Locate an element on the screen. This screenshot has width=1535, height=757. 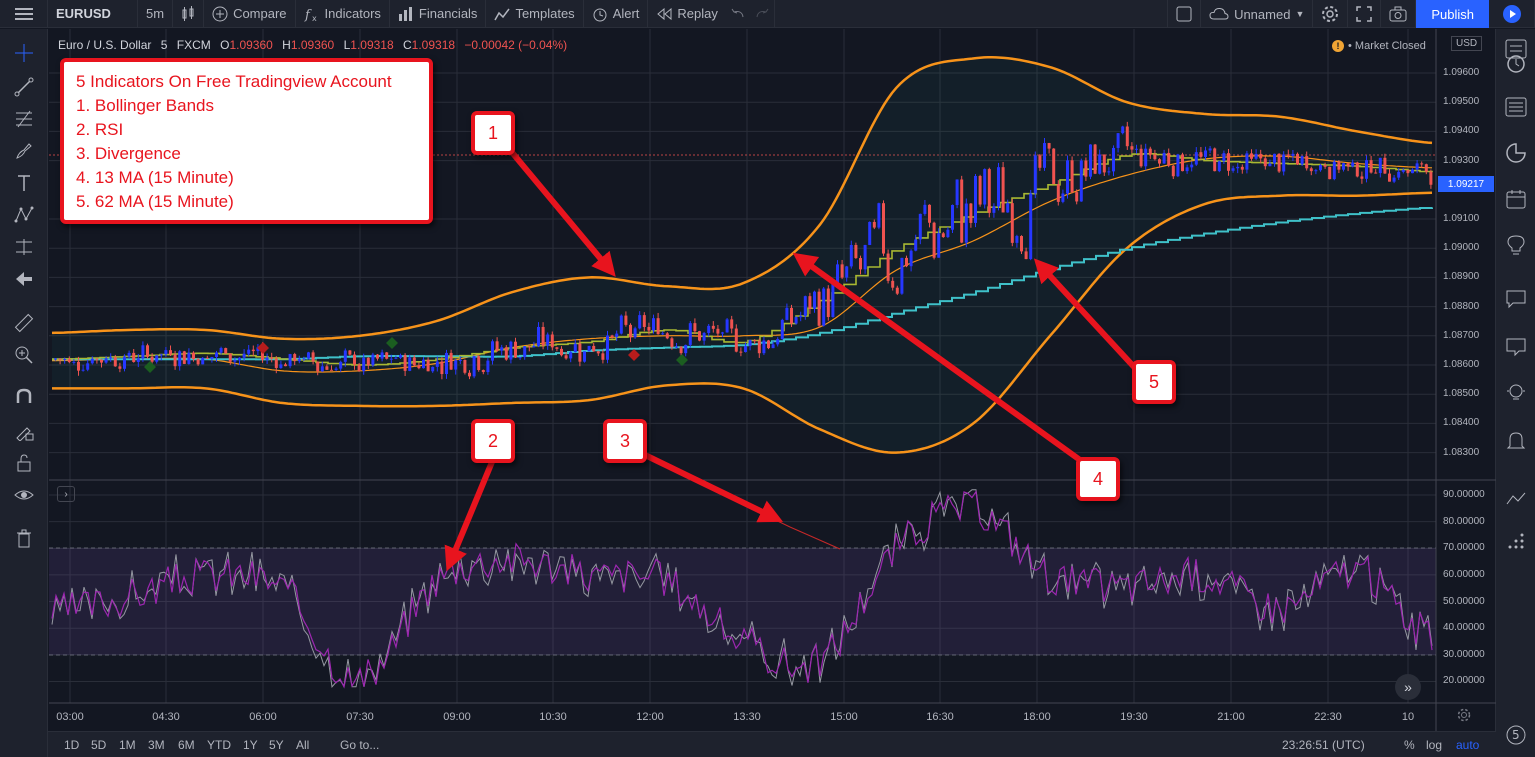
market-status: ! • Market Closed is located at coordinates (1379, 46).